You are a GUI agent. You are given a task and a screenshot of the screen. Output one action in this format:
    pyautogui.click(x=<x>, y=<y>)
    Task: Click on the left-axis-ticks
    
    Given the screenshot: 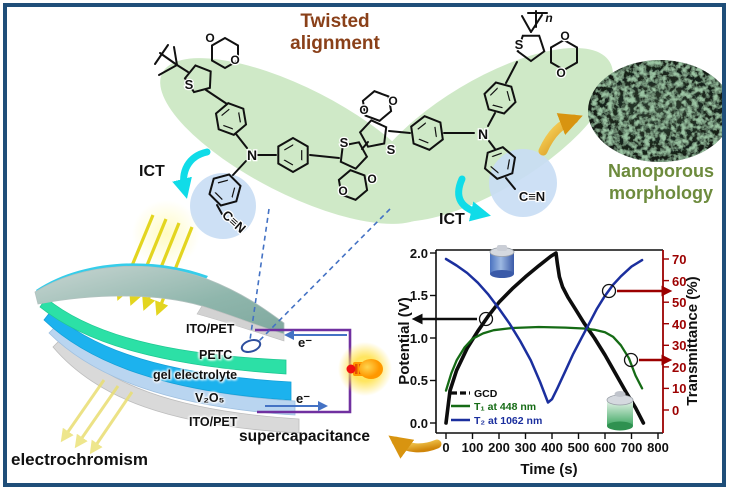 What is the action you would take?
    pyautogui.click(x=433, y=338)
    